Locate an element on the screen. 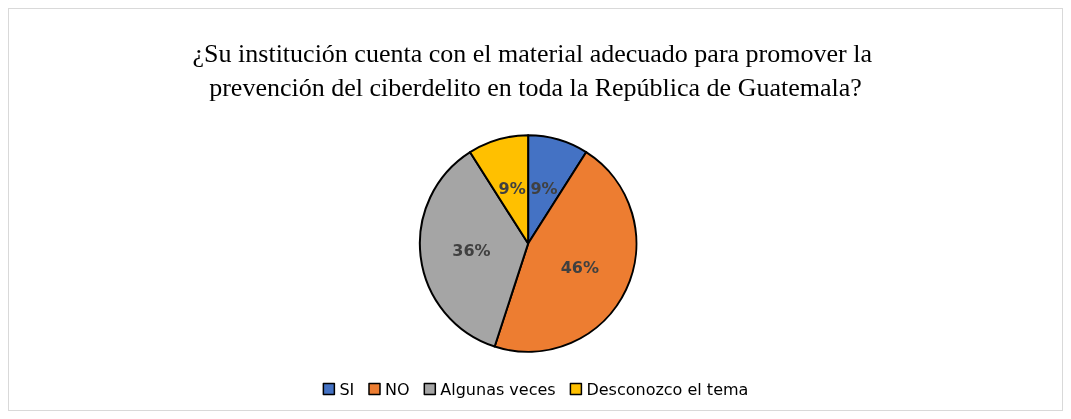 The image size is (1071, 419). legend-label: Desconozco el tema is located at coordinates (667, 389).